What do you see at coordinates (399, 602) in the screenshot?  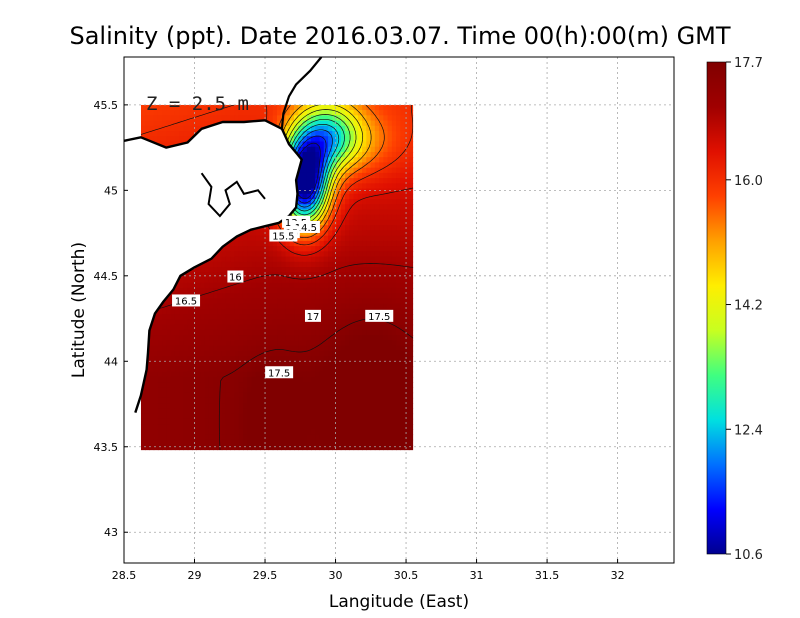 I see `x-axis-label: Langitude (East)` at bounding box center [399, 602].